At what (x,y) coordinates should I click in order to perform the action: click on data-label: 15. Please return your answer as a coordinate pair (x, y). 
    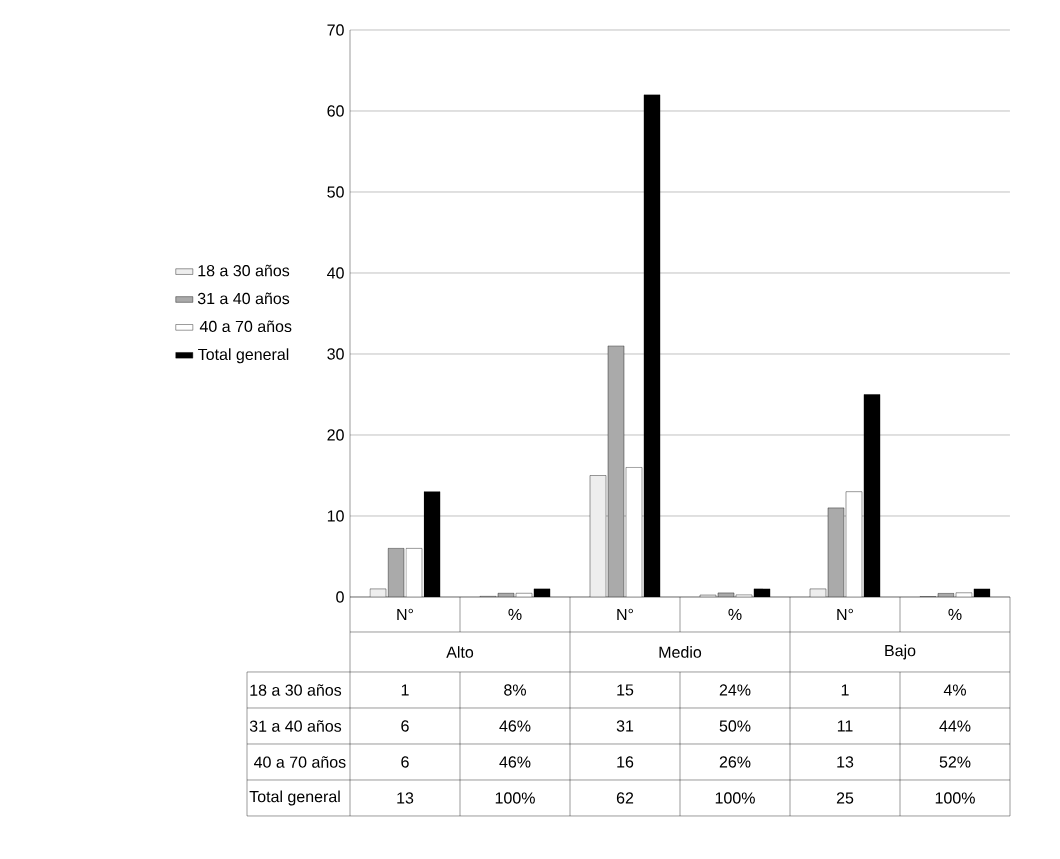
    Looking at the image, I should click on (625, 690).